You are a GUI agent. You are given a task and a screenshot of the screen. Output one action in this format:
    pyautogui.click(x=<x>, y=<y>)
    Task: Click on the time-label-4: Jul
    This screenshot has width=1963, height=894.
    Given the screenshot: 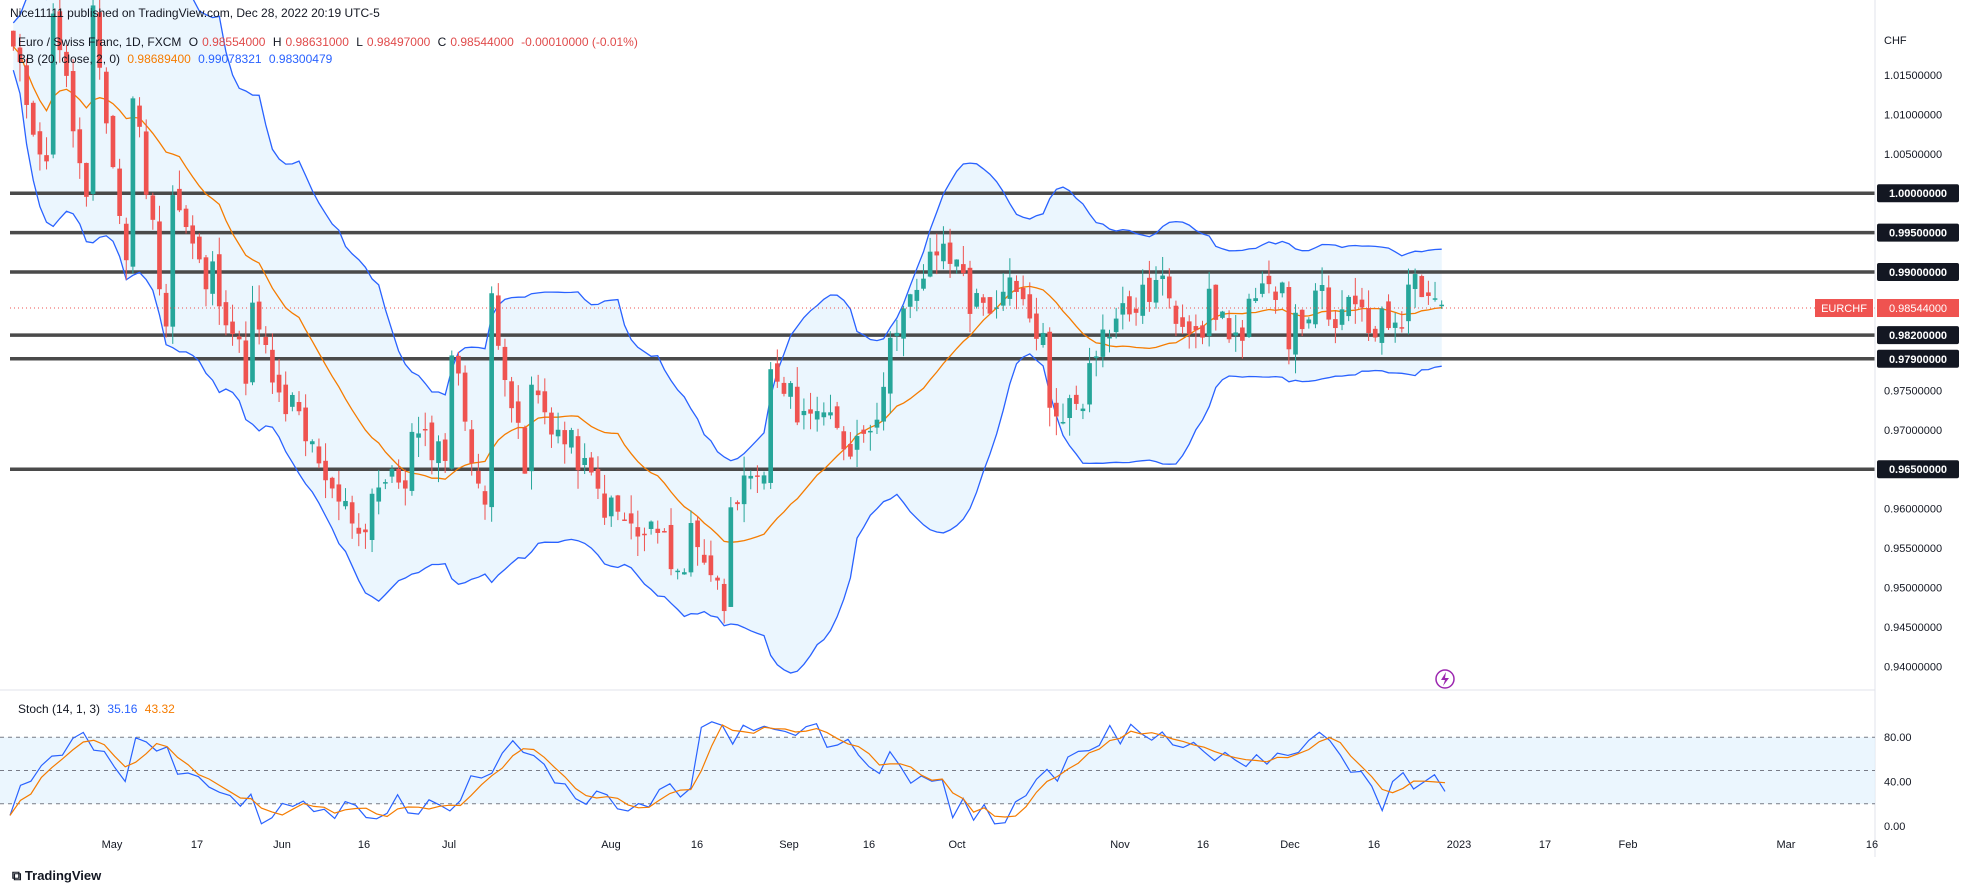 What is the action you would take?
    pyautogui.click(x=449, y=845)
    